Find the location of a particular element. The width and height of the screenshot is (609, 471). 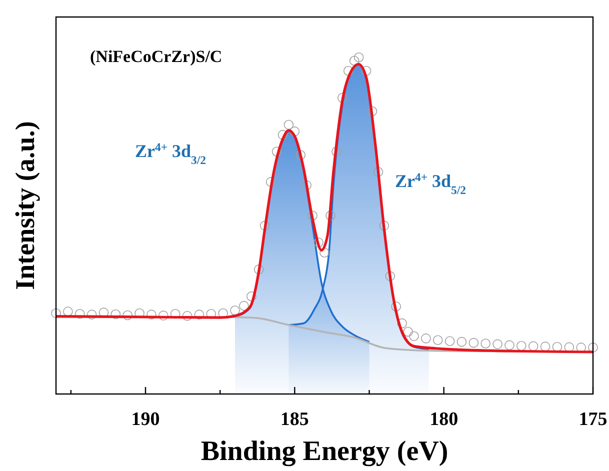

x-axis-title: Binding Energy (eV) is located at coordinates (324, 451).